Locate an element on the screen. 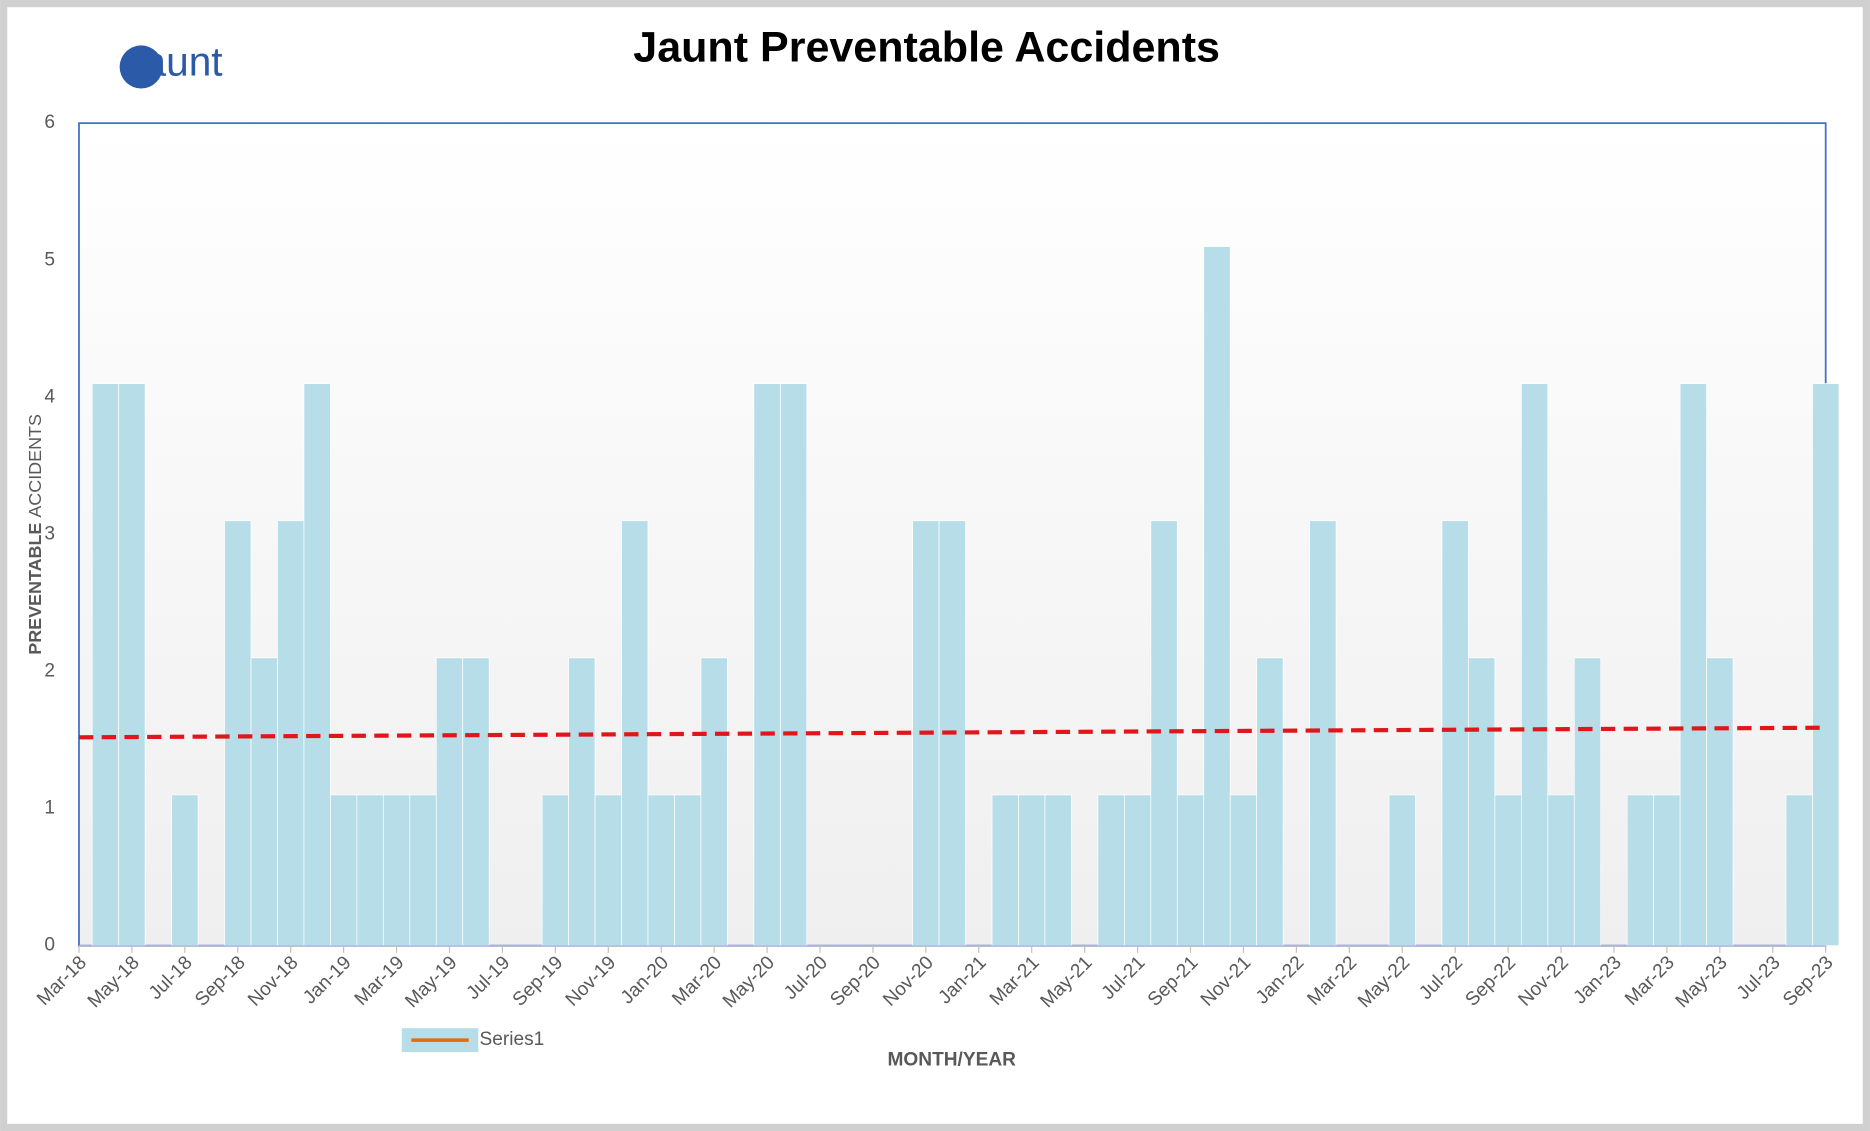 This screenshot has width=1870, height=1131. trendline is located at coordinates (952, 732).